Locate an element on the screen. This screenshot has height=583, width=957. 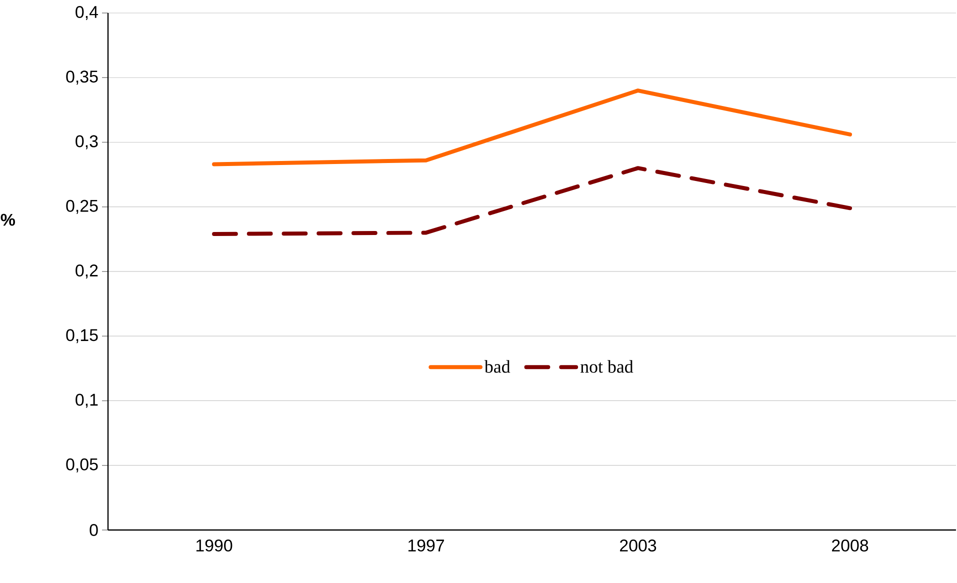
y-tick-label: 0,2 is located at coordinates (87, 271).